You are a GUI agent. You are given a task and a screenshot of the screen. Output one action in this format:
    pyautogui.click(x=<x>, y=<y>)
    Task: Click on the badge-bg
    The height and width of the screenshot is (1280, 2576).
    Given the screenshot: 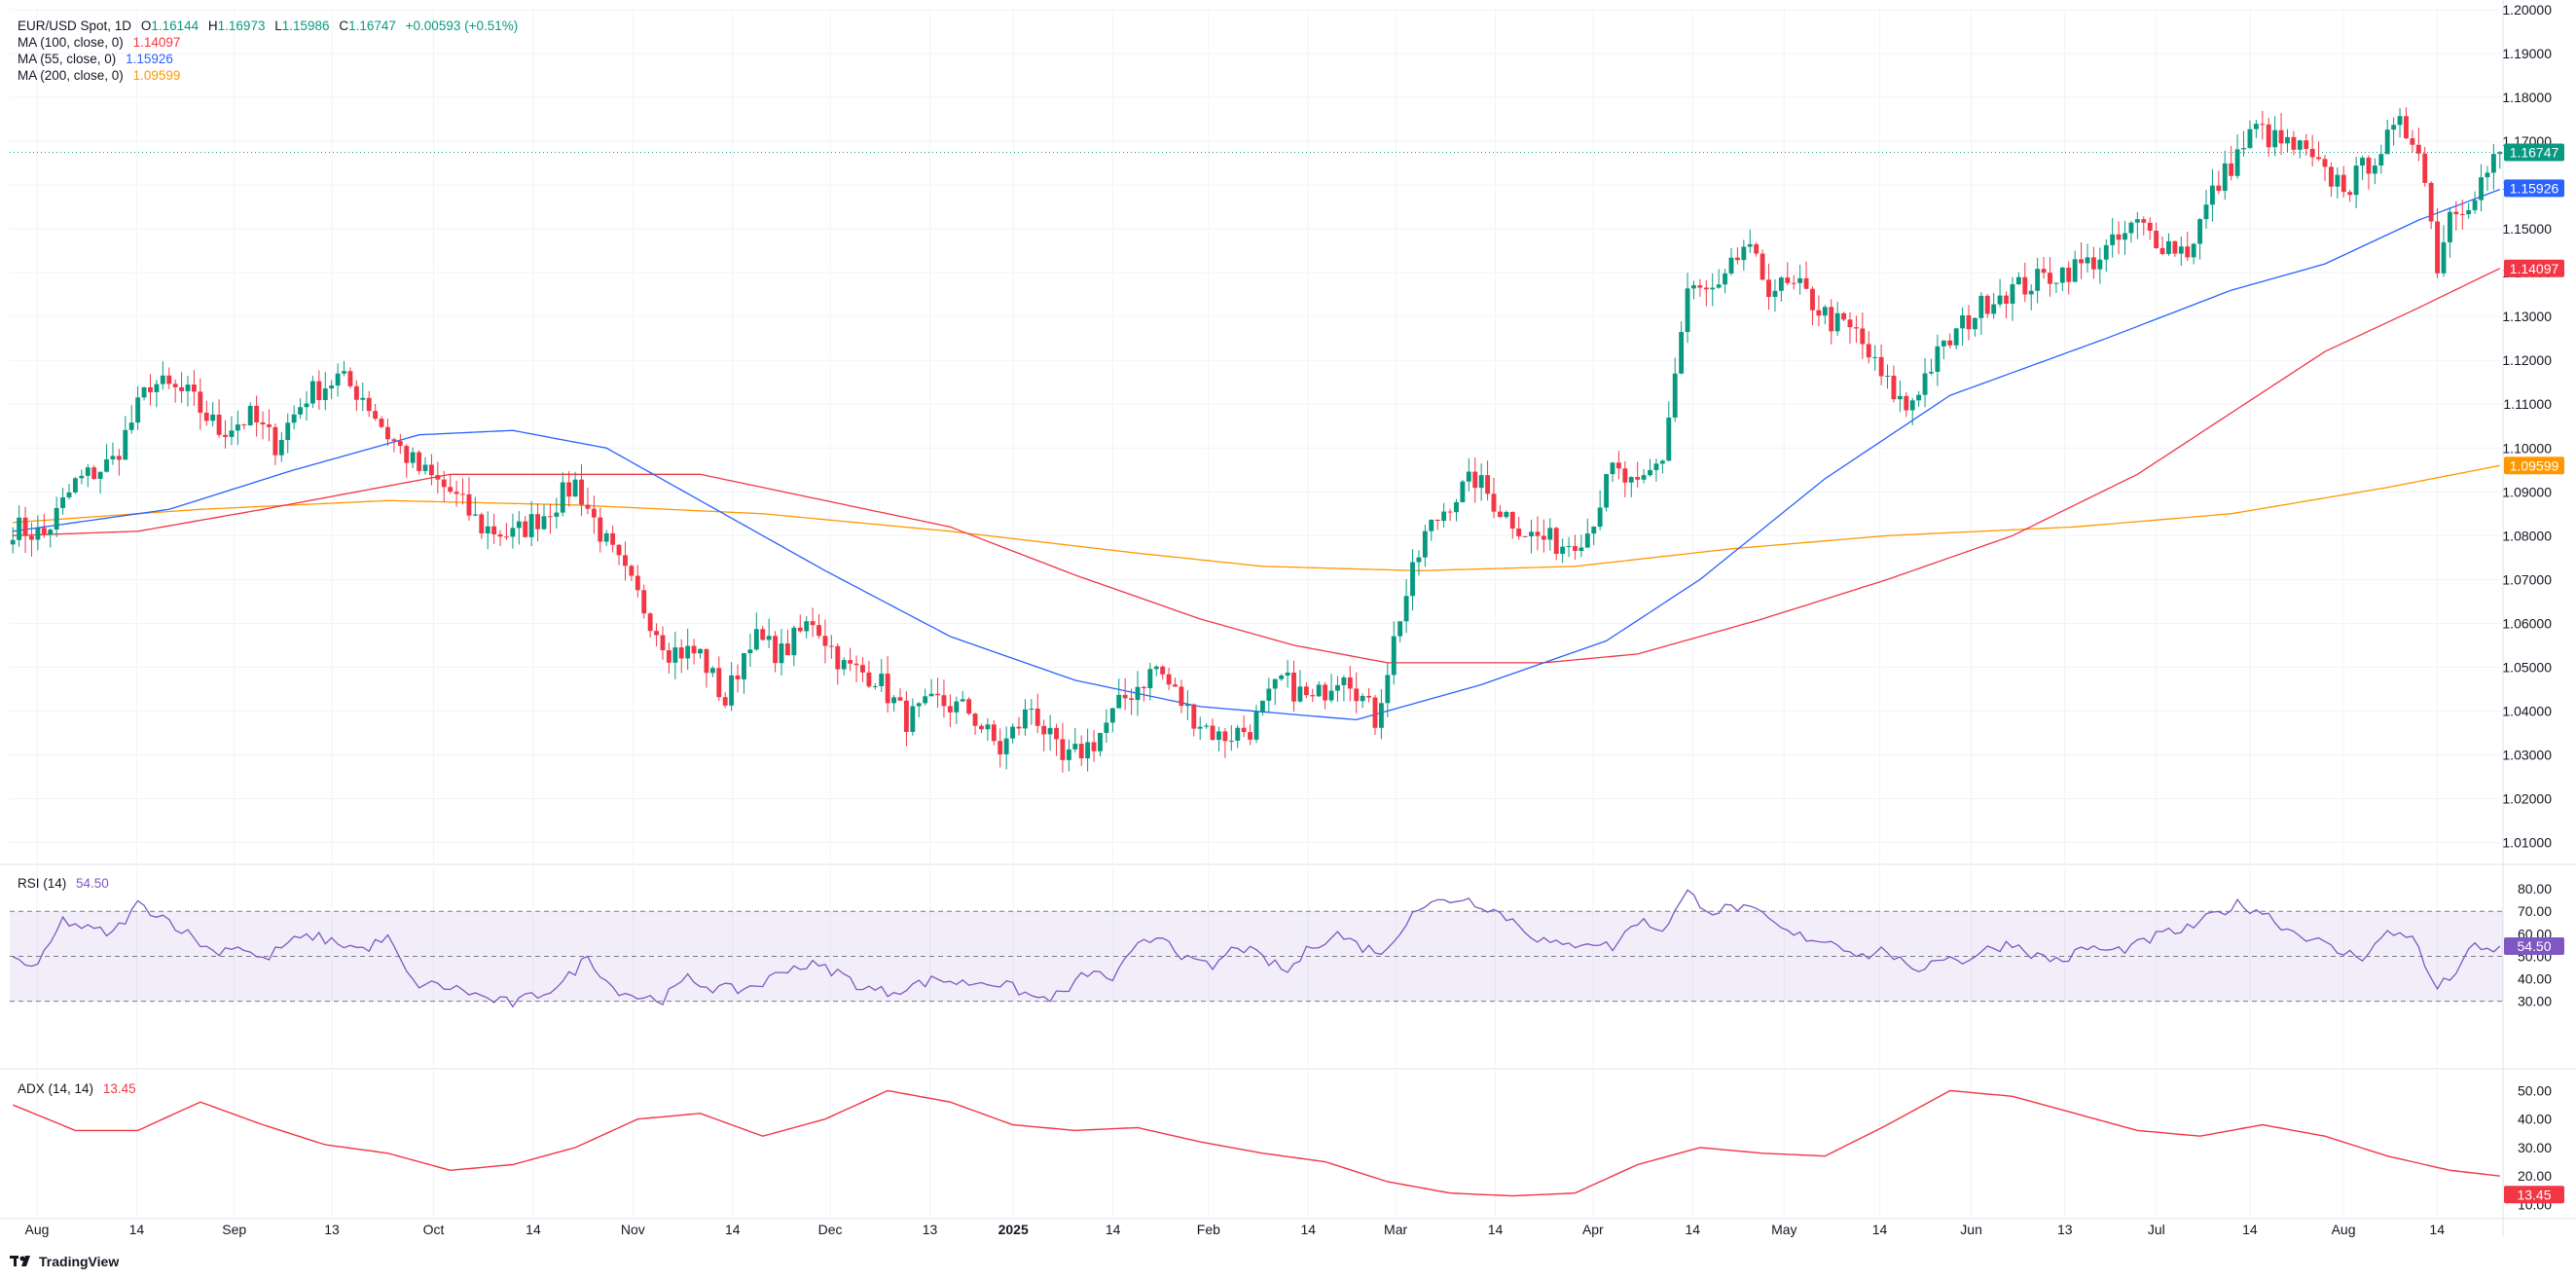 What is the action you would take?
    pyautogui.click(x=2534, y=1195)
    